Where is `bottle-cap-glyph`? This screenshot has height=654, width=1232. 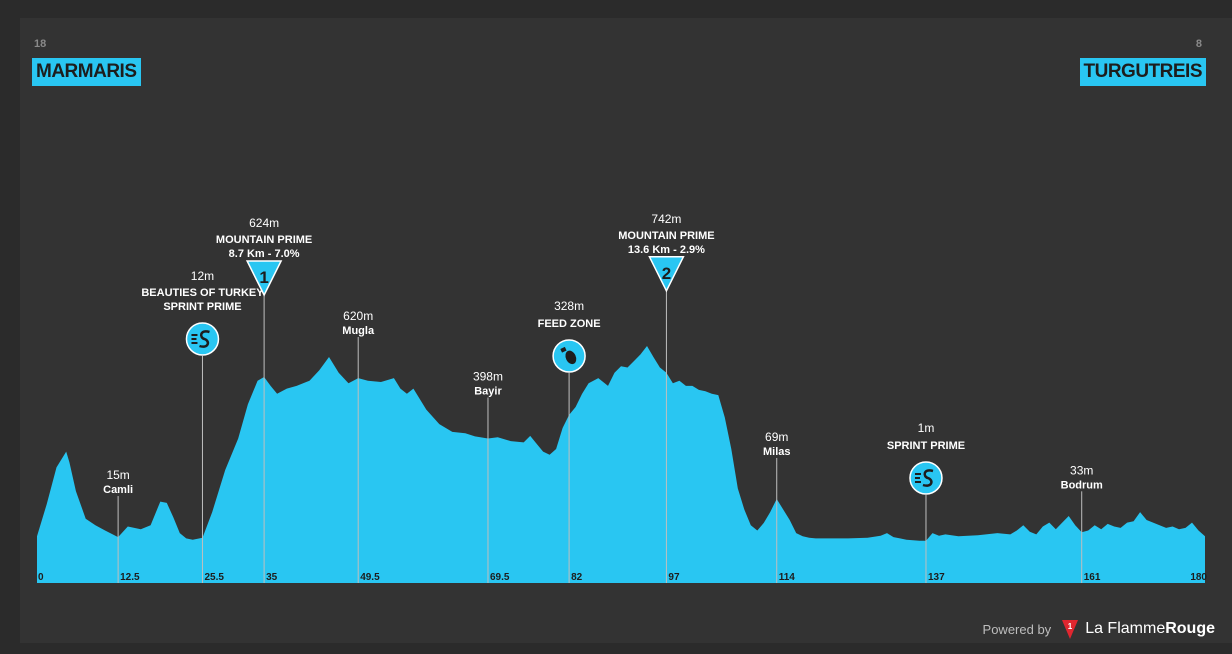 bottle-cap-glyph is located at coordinates (563, 349).